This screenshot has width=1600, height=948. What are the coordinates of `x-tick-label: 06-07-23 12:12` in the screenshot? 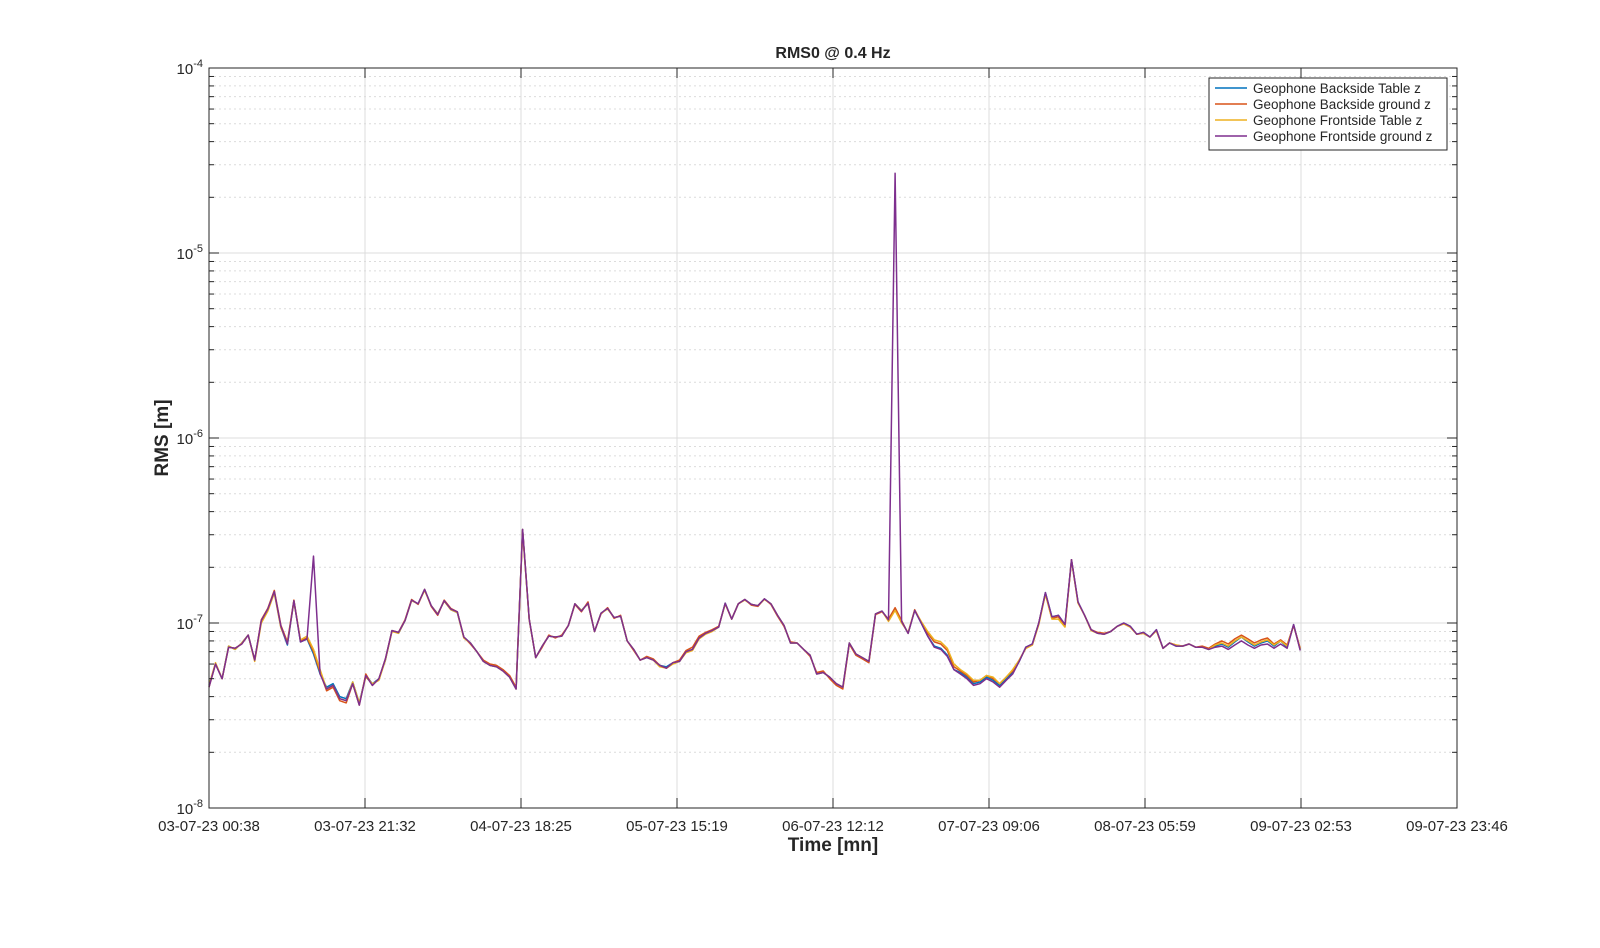 It's located at (833, 826).